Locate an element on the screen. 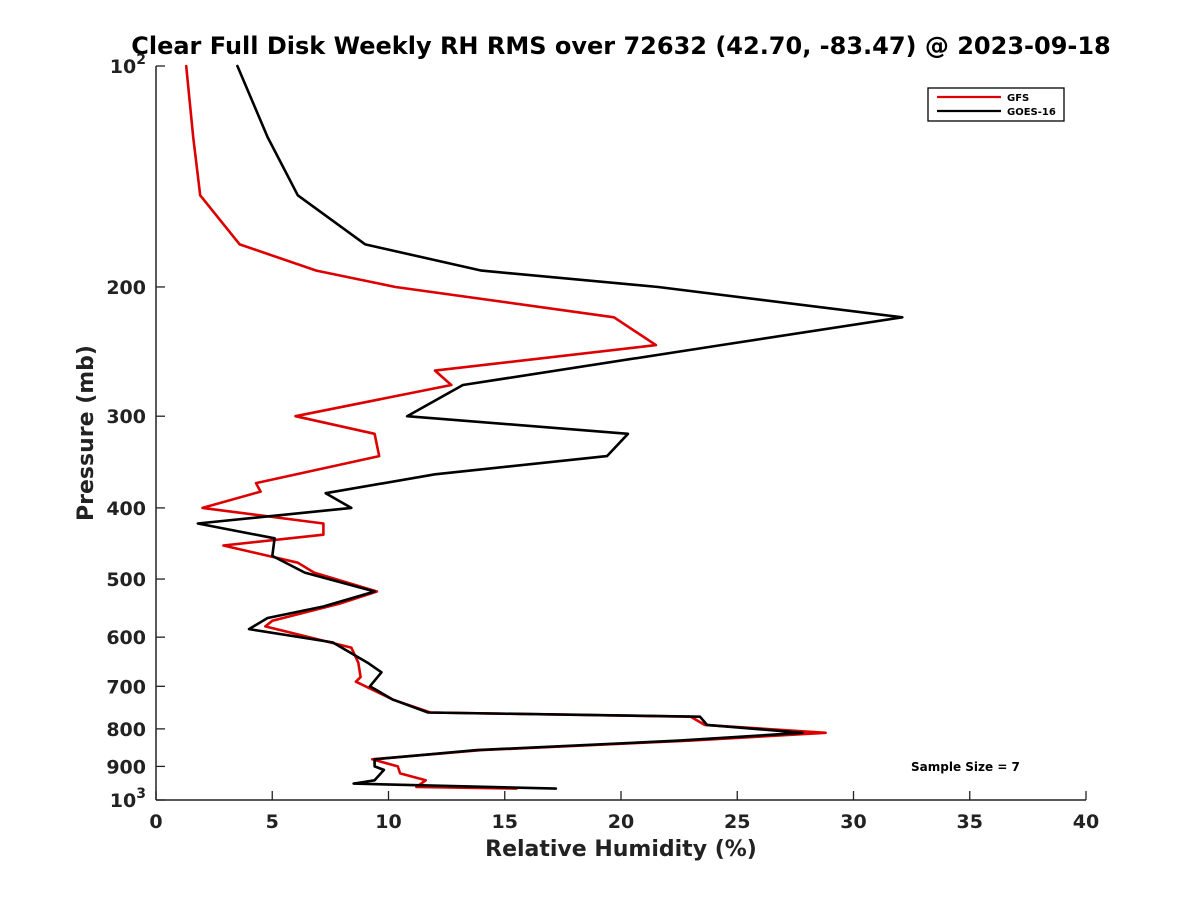 The image size is (1200, 900). legend: GFS GOES-16 is located at coordinates (996, 104).